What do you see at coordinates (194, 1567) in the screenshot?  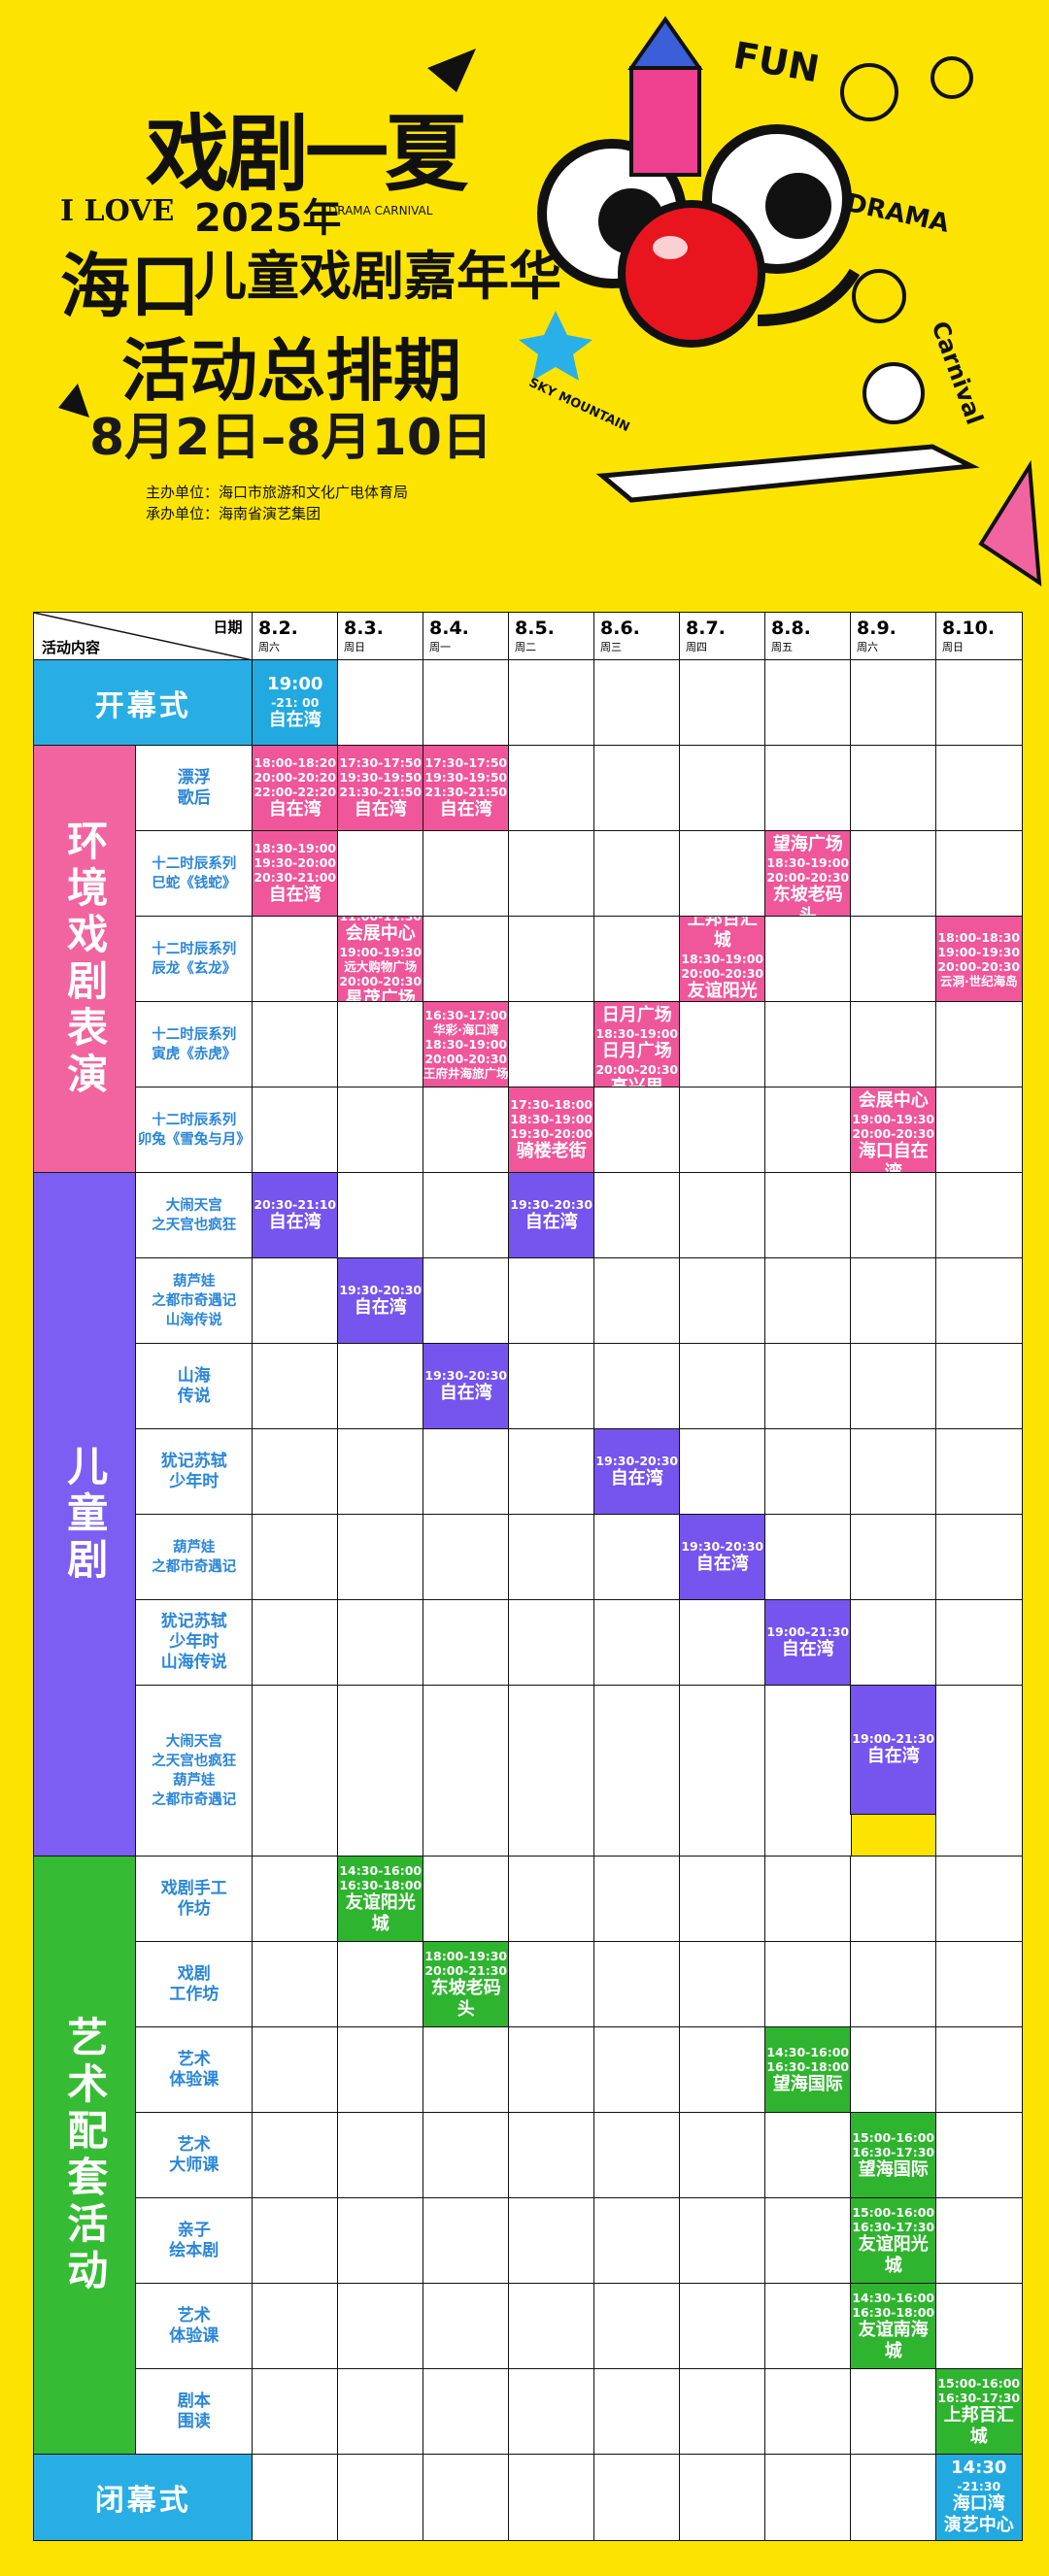 I see `row-label-line: 之都市奇遇记` at bounding box center [194, 1567].